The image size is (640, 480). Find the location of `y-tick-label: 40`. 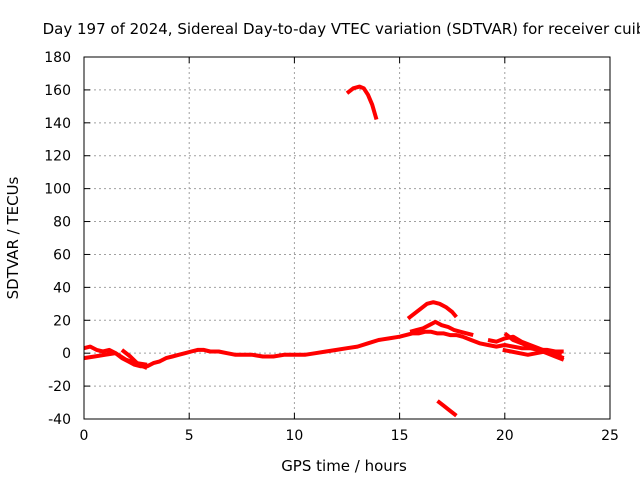

y-tick-label: 40 is located at coordinates (62, 288).